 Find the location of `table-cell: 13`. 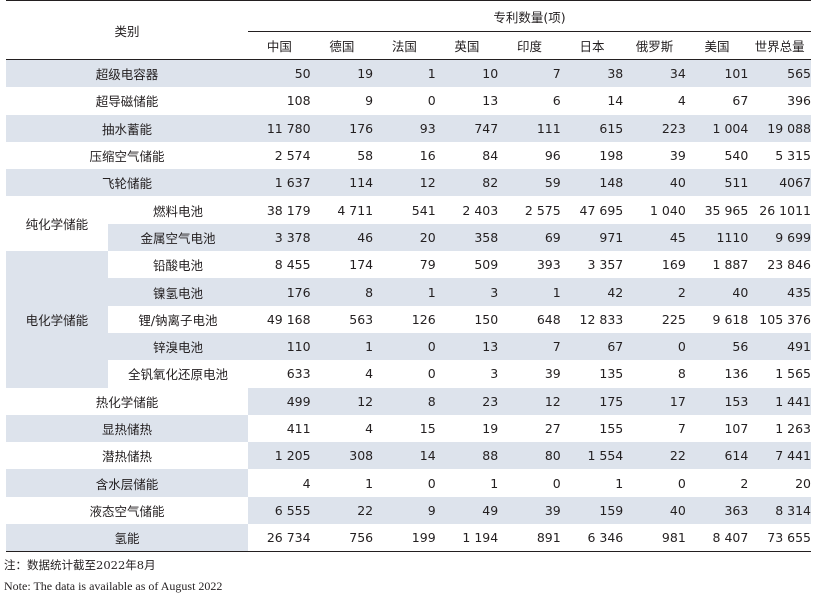

table-cell: 13 is located at coordinates (467, 346).